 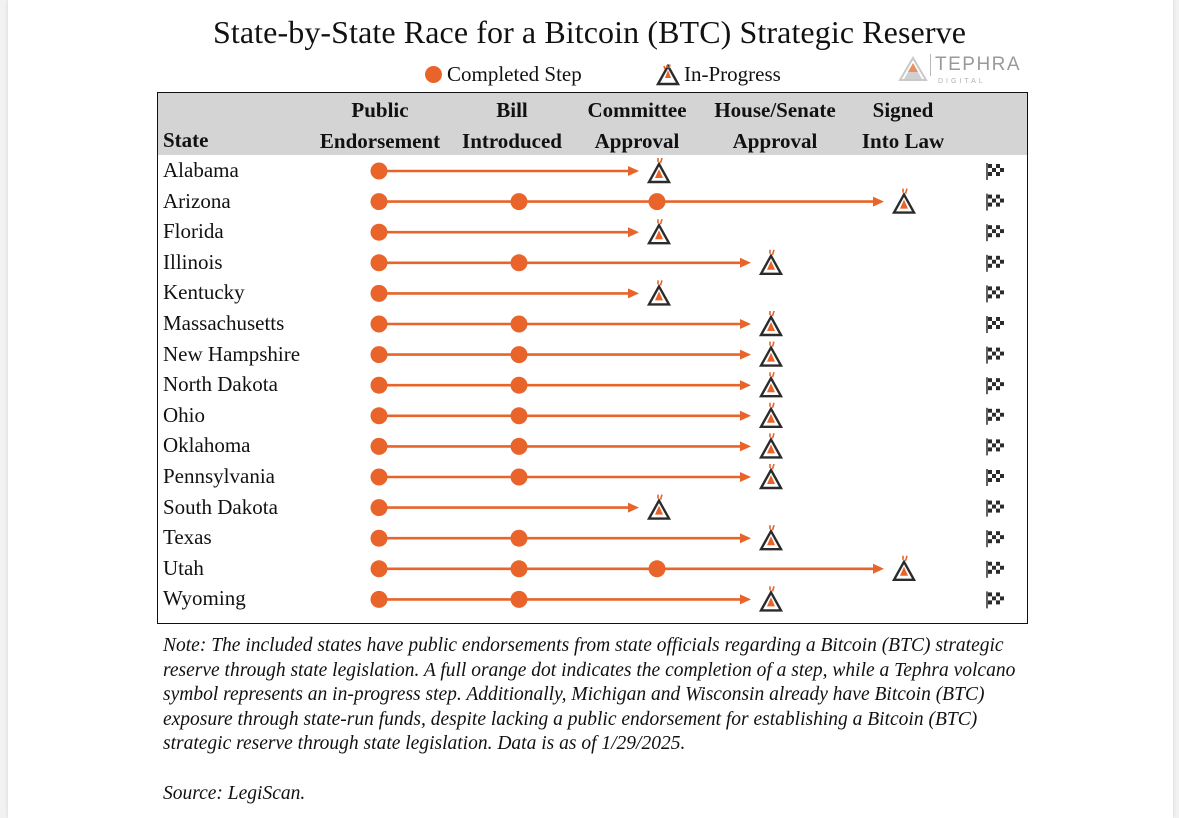 I want to click on header-step-3-line1: Committee, so click(x=637, y=110).